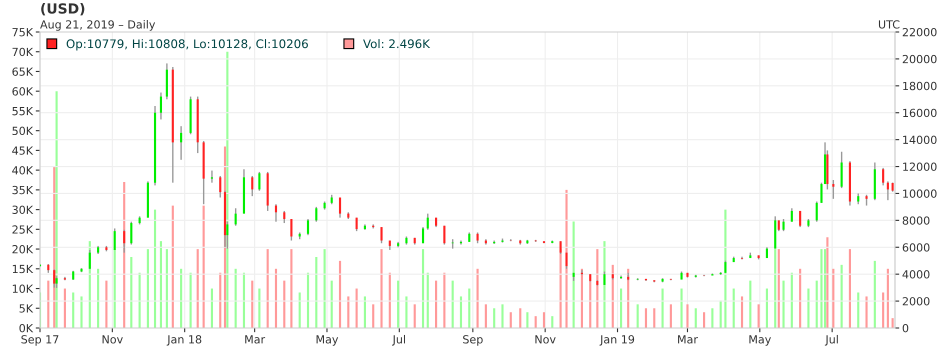  I want to click on x-tick-label: Mar, so click(688, 339).